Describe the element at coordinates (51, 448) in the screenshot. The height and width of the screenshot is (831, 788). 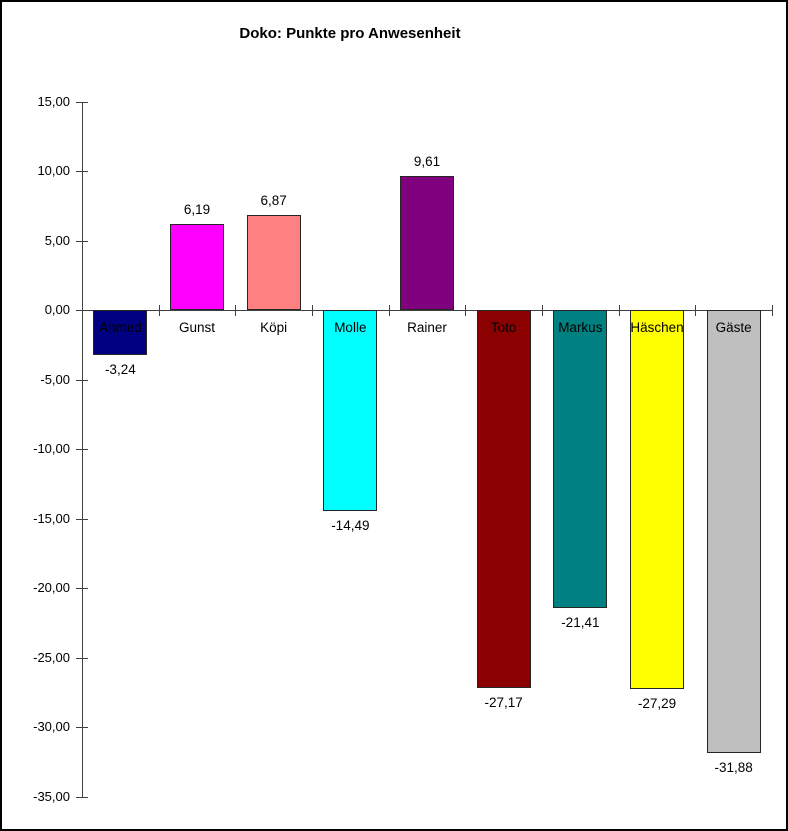
I see `y-axis-tick-label: -10,00` at that location.